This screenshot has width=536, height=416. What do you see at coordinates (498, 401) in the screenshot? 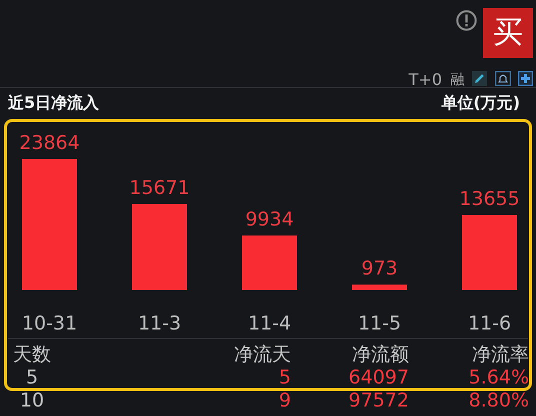
I see `text: 8.80%` at bounding box center [498, 401].